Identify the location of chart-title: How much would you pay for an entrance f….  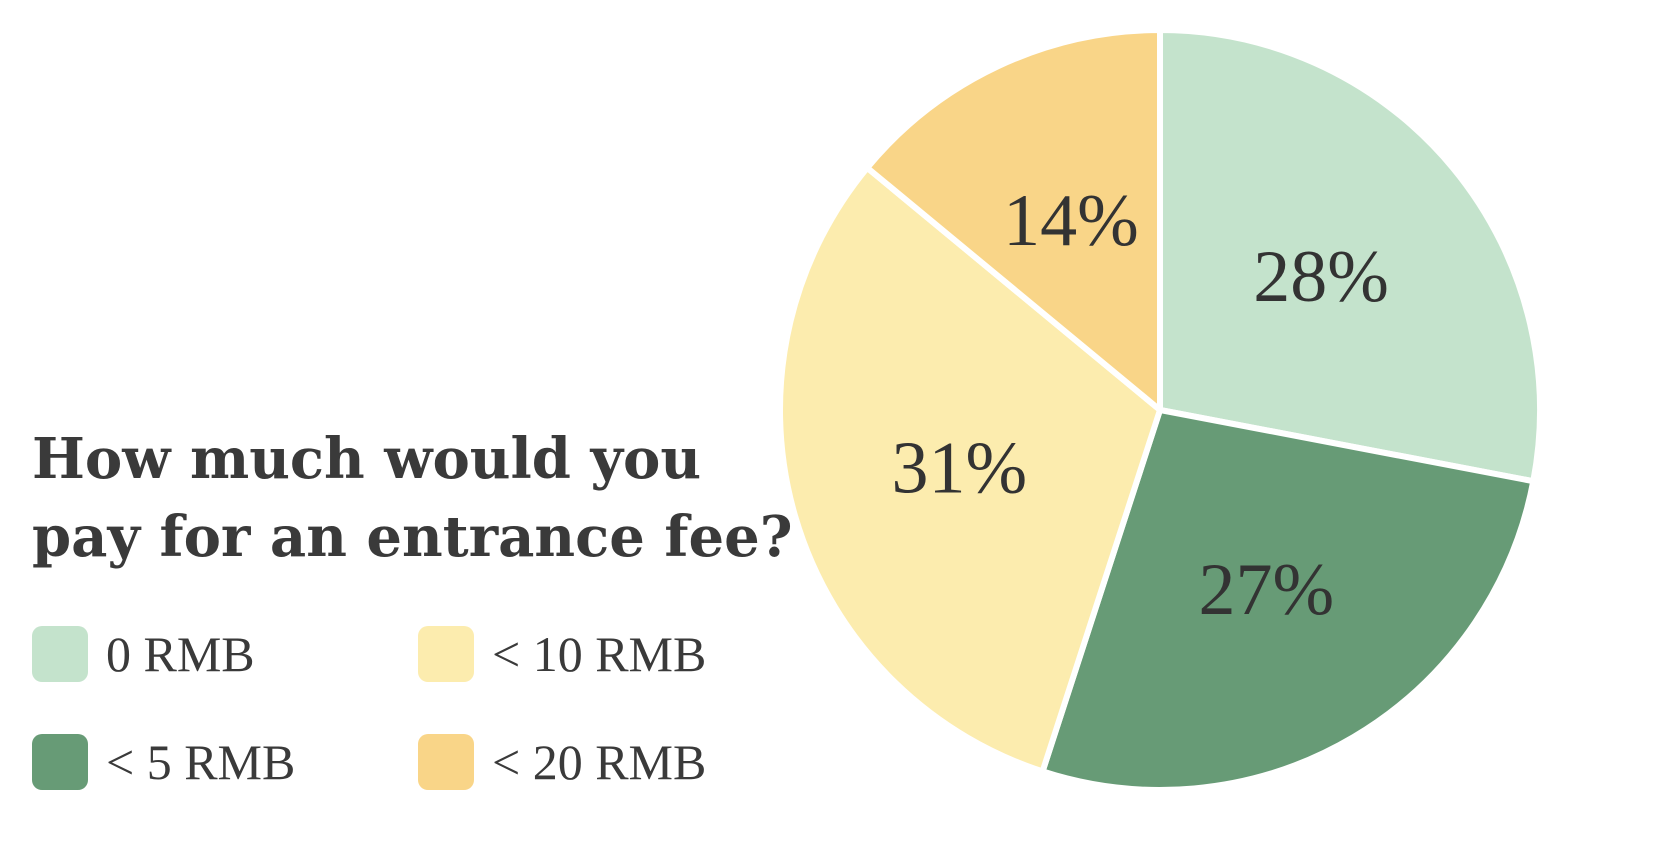
(422, 498).